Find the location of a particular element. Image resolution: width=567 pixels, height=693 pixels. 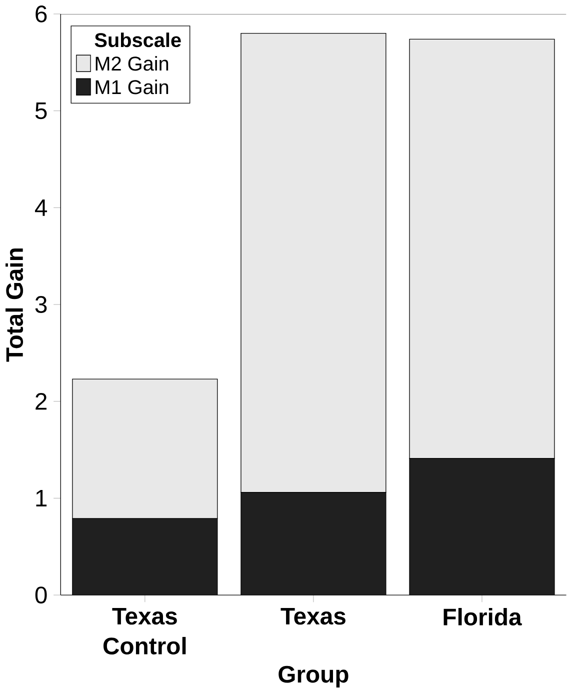

y-tick-label: 2 is located at coordinates (41, 401).